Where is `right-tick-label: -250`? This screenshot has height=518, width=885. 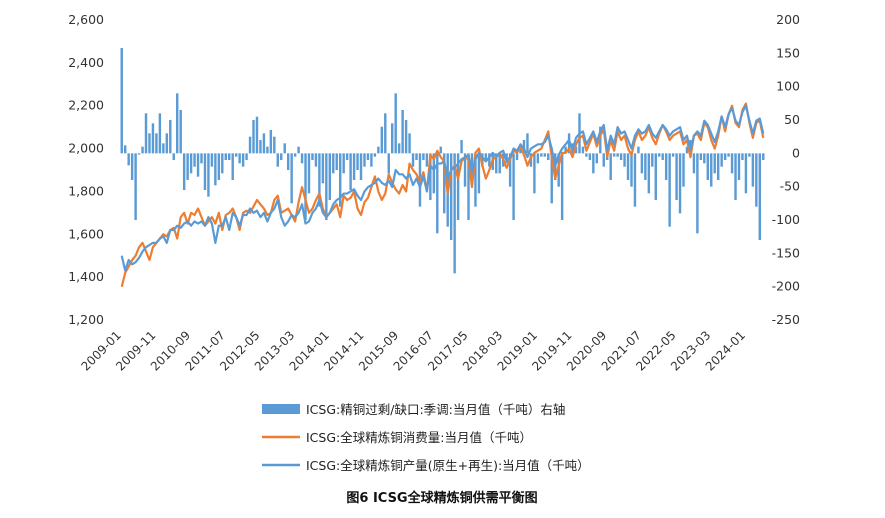
right-tick-label: -250 is located at coordinates (786, 319).